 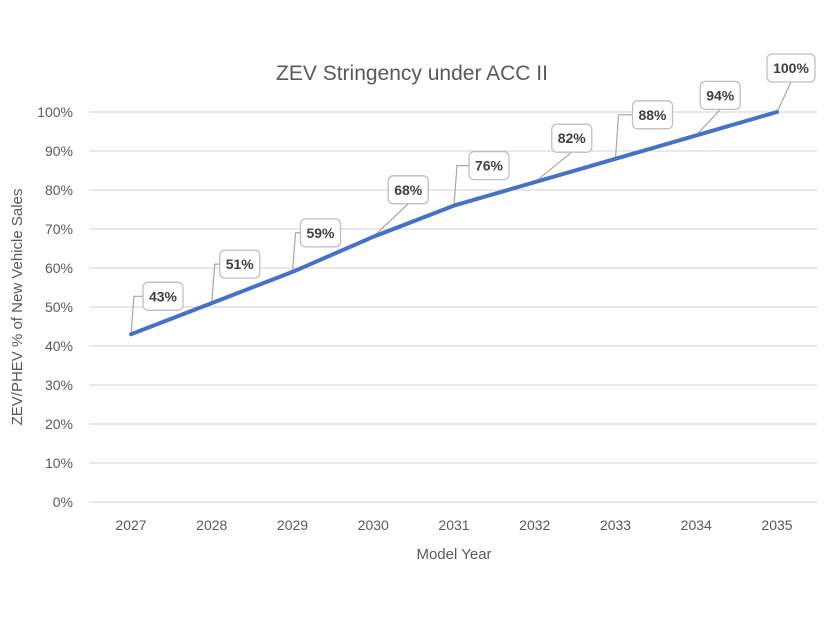 I want to click on y-tick-label: 20%, so click(x=59, y=424).